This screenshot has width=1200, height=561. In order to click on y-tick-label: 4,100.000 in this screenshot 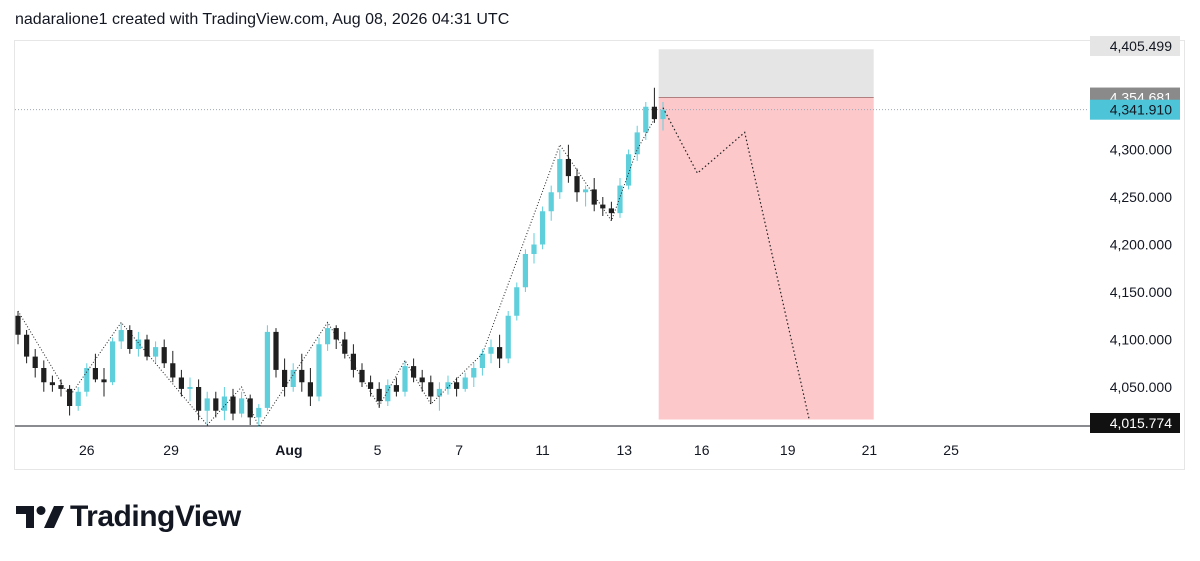, I will do `click(1141, 340)`.